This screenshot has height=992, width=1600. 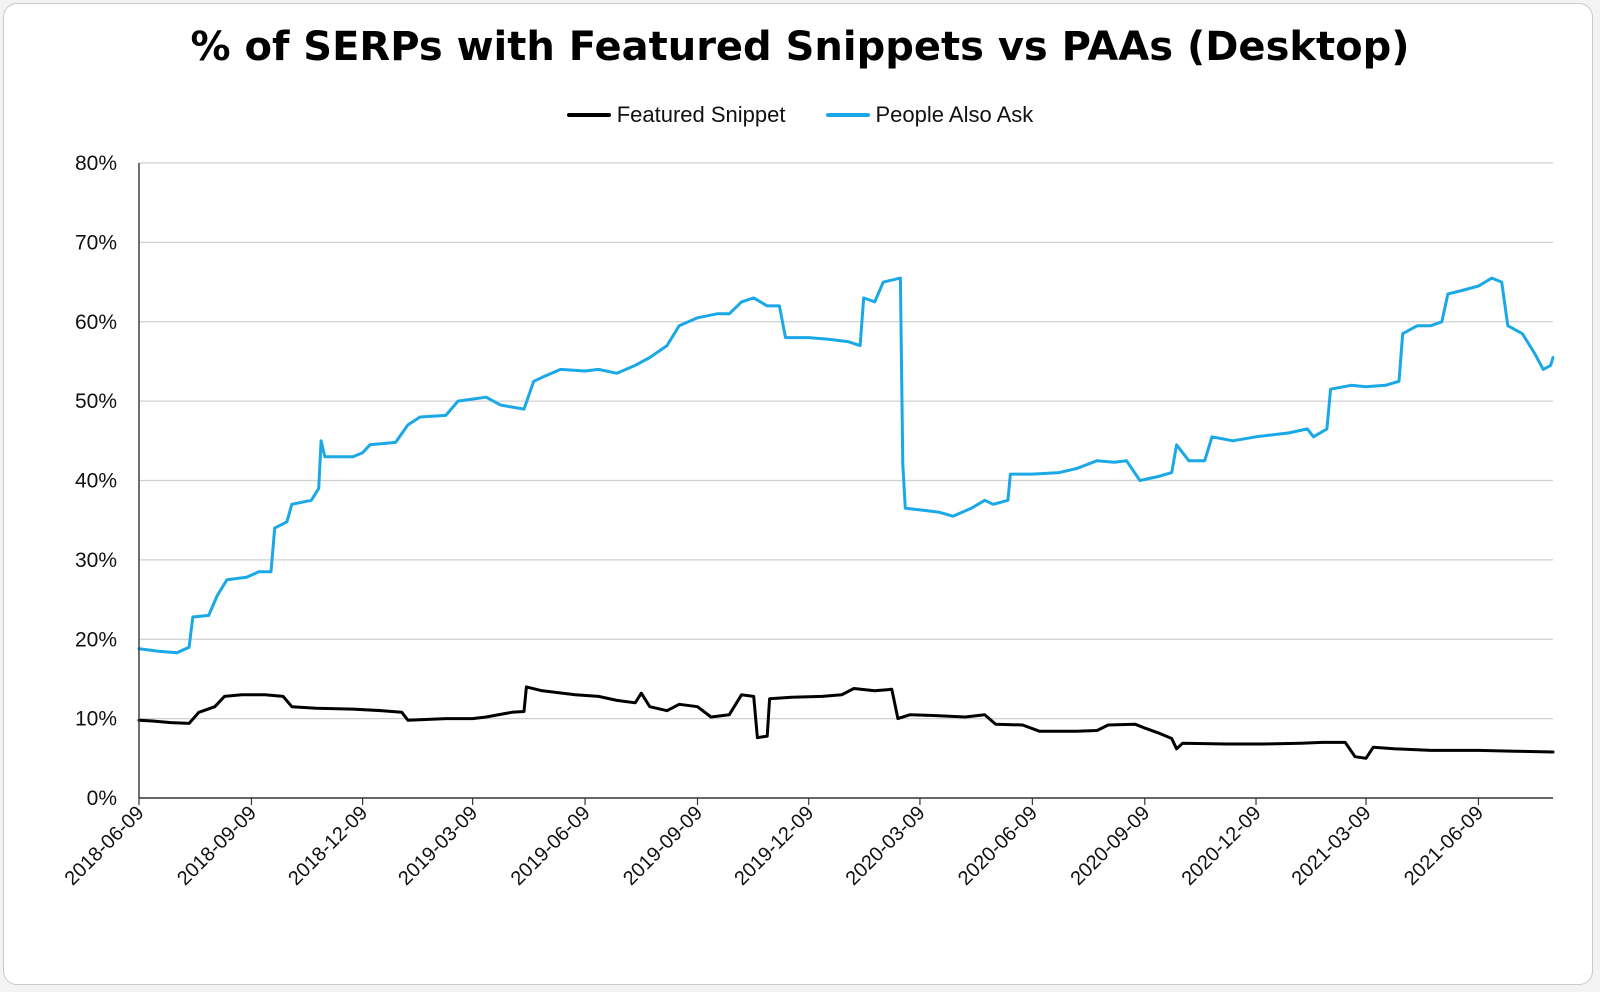 I want to click on x-tick-label: 2021-03-09, so click(x=1332, y=846).